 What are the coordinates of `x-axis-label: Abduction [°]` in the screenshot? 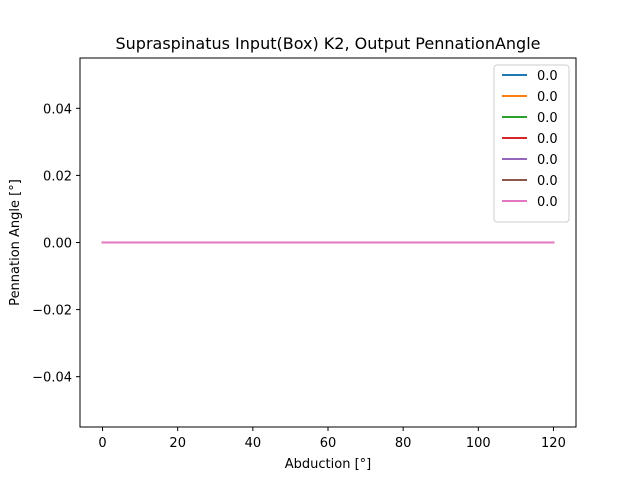 It's located at (328, 464).